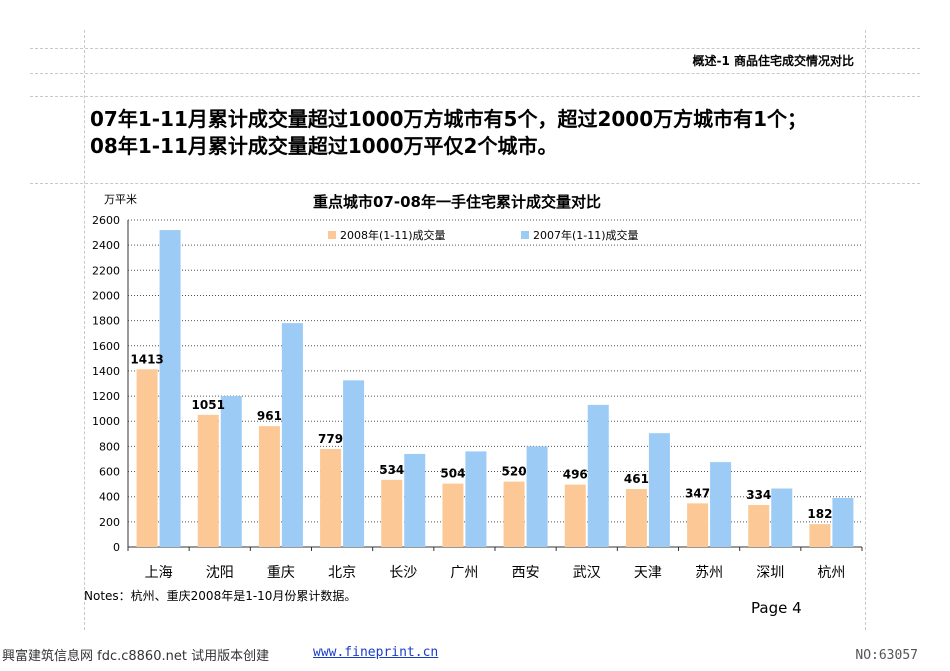 Image resolution: width=950 pixels, height=671 pixels. What do you see at coordinates (831, 573) in the screenshot?
I see `x-tick-label: 杭州` at bounding box center [831, 573].